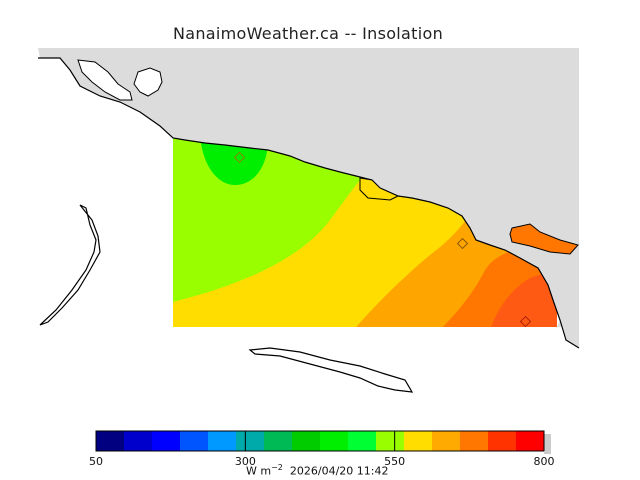 This screenshot has height=480, width=640. What do you see at coordinates (379, 189) in the screenshot?
I see `peninsula-mid` at bounding box center [379, 189].